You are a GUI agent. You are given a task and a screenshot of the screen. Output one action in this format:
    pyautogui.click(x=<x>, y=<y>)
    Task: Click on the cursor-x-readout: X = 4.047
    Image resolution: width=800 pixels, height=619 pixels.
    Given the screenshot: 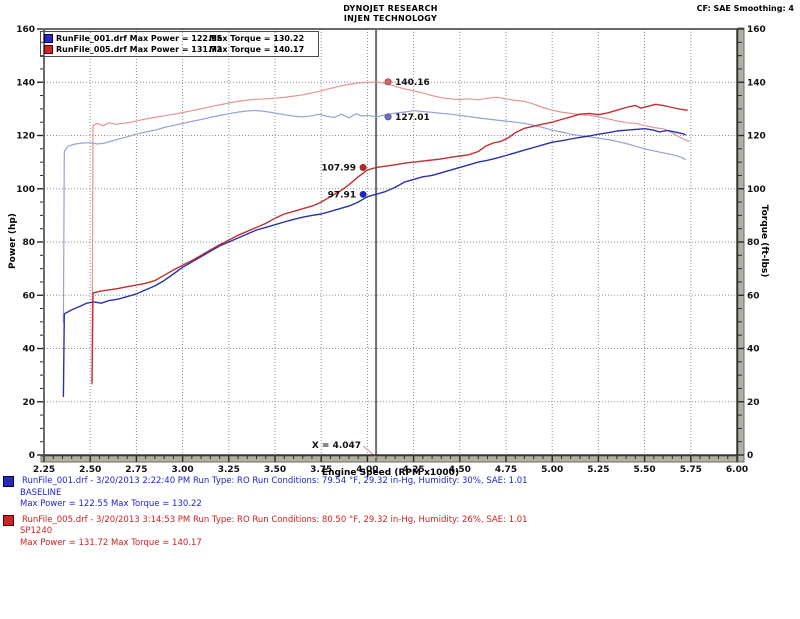 What is the action you would take?
    pyautogui.click(x=336, y=446)
    